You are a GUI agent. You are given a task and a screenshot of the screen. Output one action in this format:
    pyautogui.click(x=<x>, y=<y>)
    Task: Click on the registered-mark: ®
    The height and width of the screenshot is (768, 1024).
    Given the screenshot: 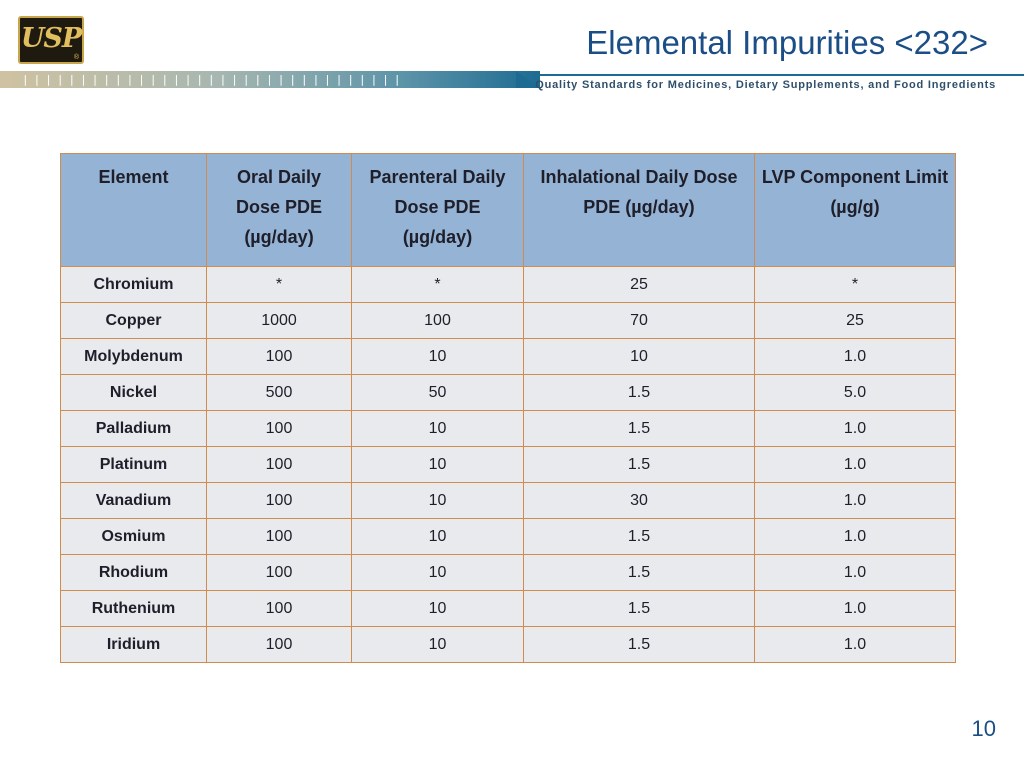 What is the action you would take?
    pyautogui.click(x=76, y=57)
    